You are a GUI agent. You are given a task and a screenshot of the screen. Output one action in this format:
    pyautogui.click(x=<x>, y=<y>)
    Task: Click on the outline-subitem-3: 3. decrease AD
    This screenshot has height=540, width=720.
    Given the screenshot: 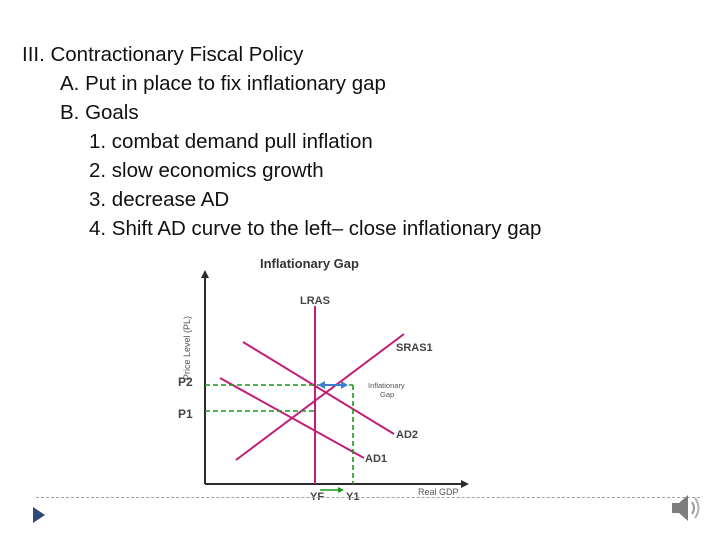 What is the action you would take?
    pyautogui.click(x=159, y=199)
    